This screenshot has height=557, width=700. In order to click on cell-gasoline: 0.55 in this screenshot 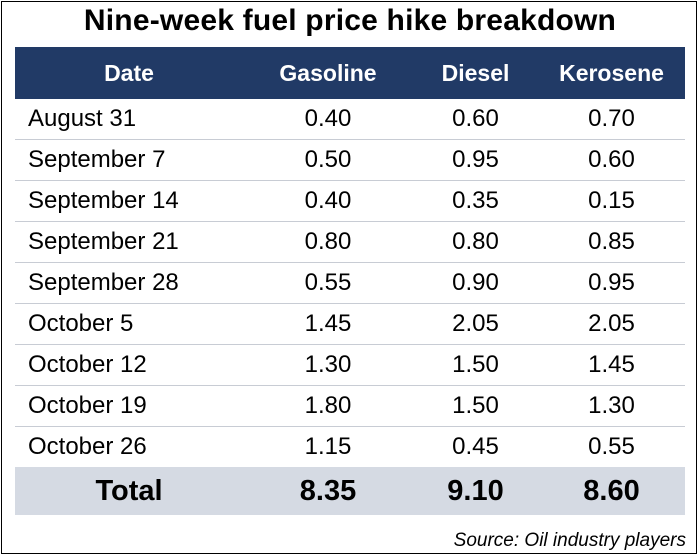, I will do `click(328, 283)`.